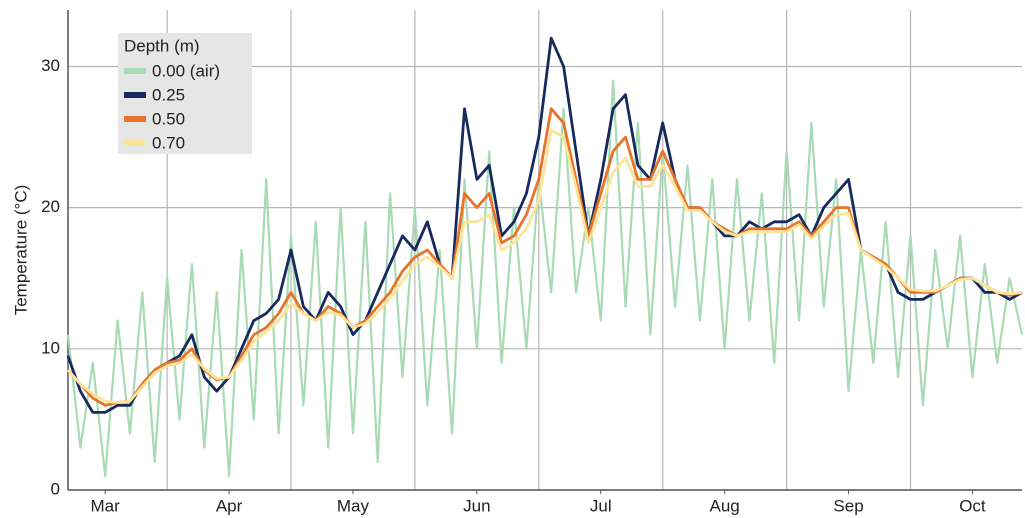 The width and height of the screenshot is (1025, 518). Describe the element at coordinates (20, 250) in the screenshot. I see `y-axis-label: Temperature (°C)` at that location.